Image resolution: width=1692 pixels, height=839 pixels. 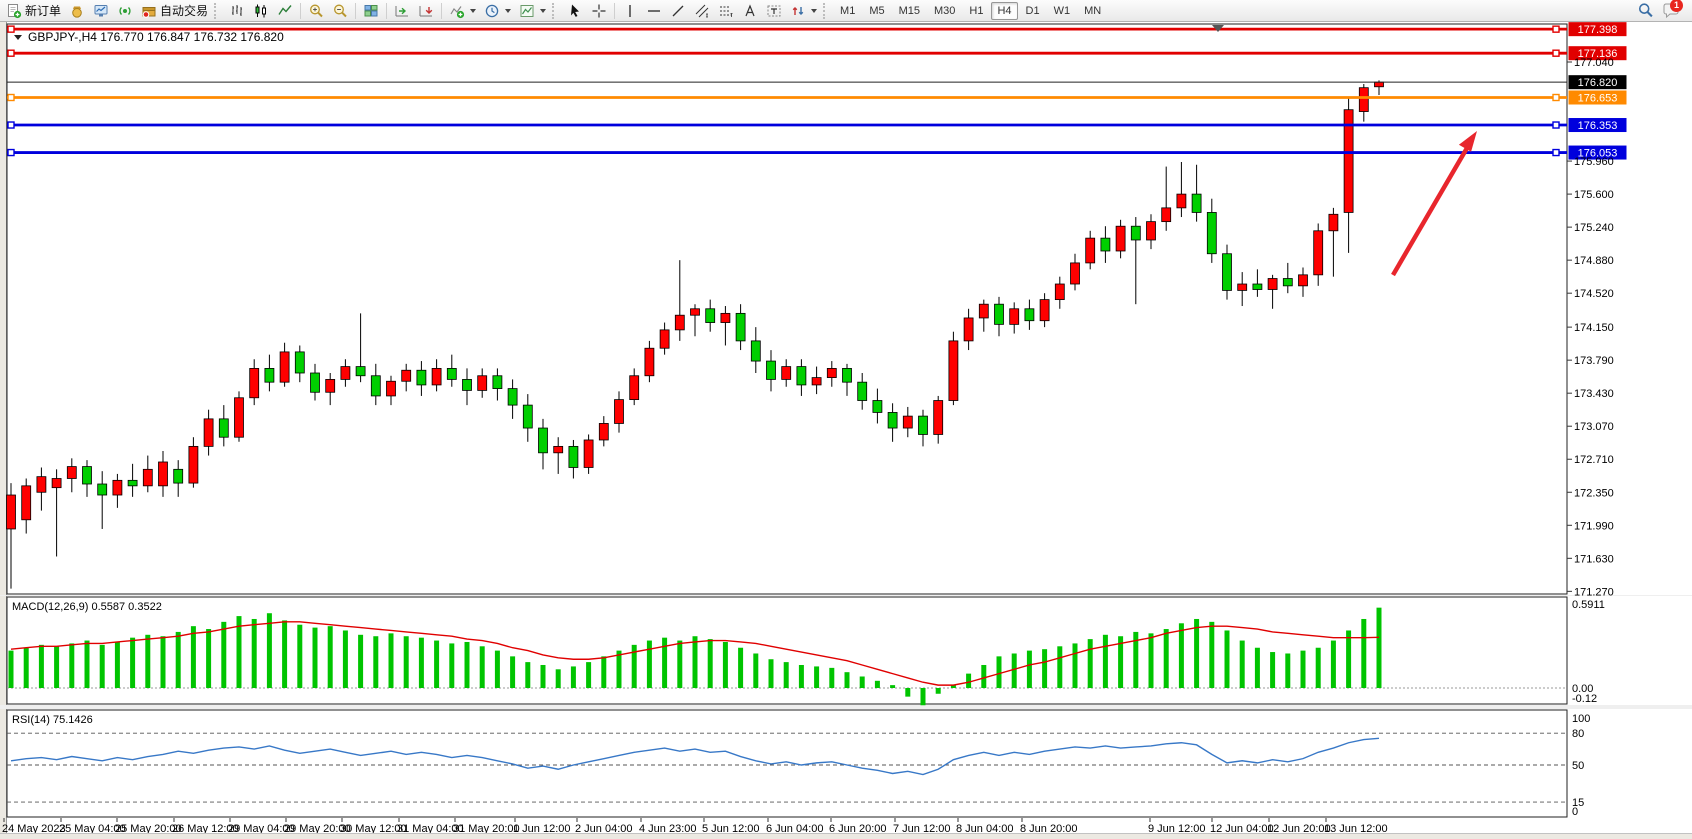 I want to click on timeframe-M1: M1, so click(x=848, y=10).